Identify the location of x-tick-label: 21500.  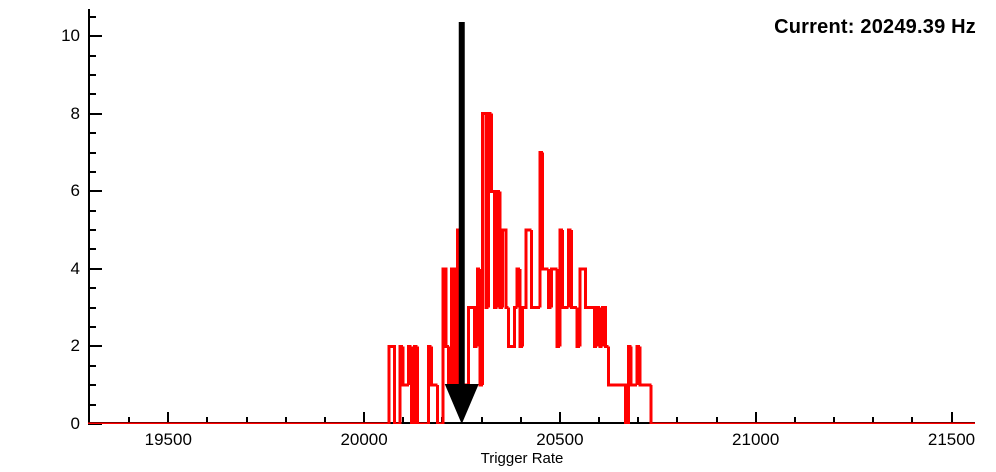
(951, 439).